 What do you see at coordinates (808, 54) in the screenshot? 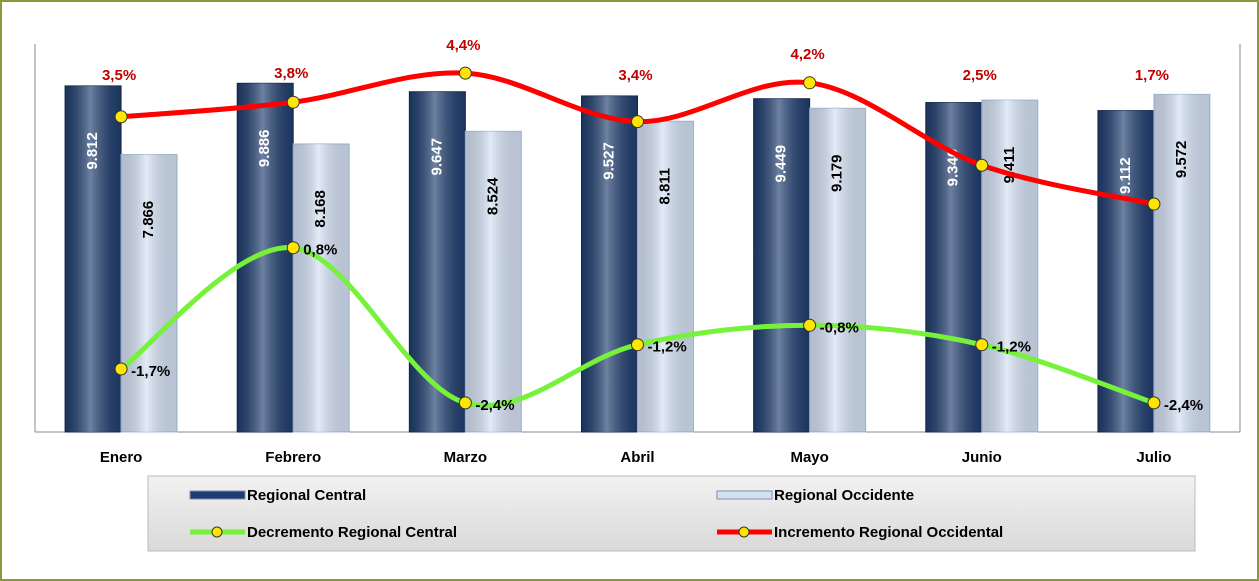
I see `line-value-label: 4,2%` at bounding box center [808, 54].